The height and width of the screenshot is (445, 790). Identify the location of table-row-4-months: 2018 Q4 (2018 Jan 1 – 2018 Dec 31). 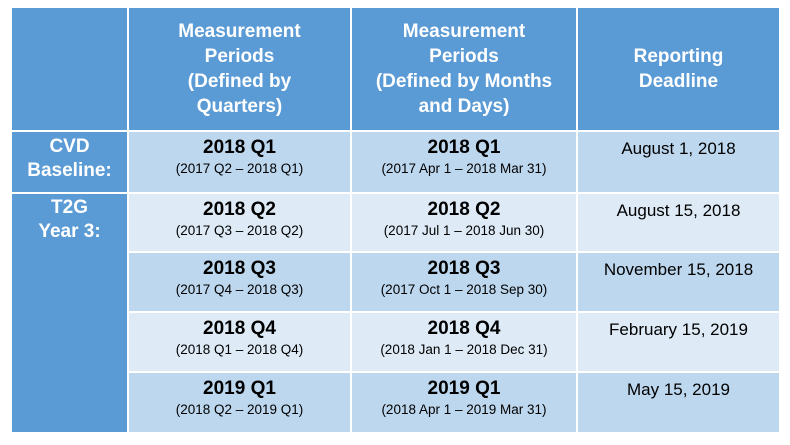
(464, 342).